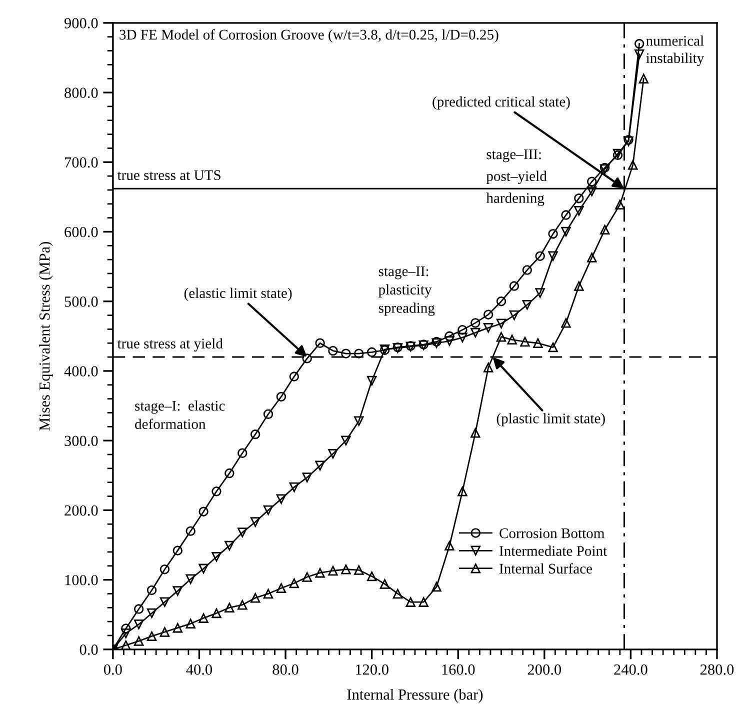  What do you see at coordinates (81, 23) in the screenshot?
I see `y-tick-label: 900.0` at bounding box center [81, 23].